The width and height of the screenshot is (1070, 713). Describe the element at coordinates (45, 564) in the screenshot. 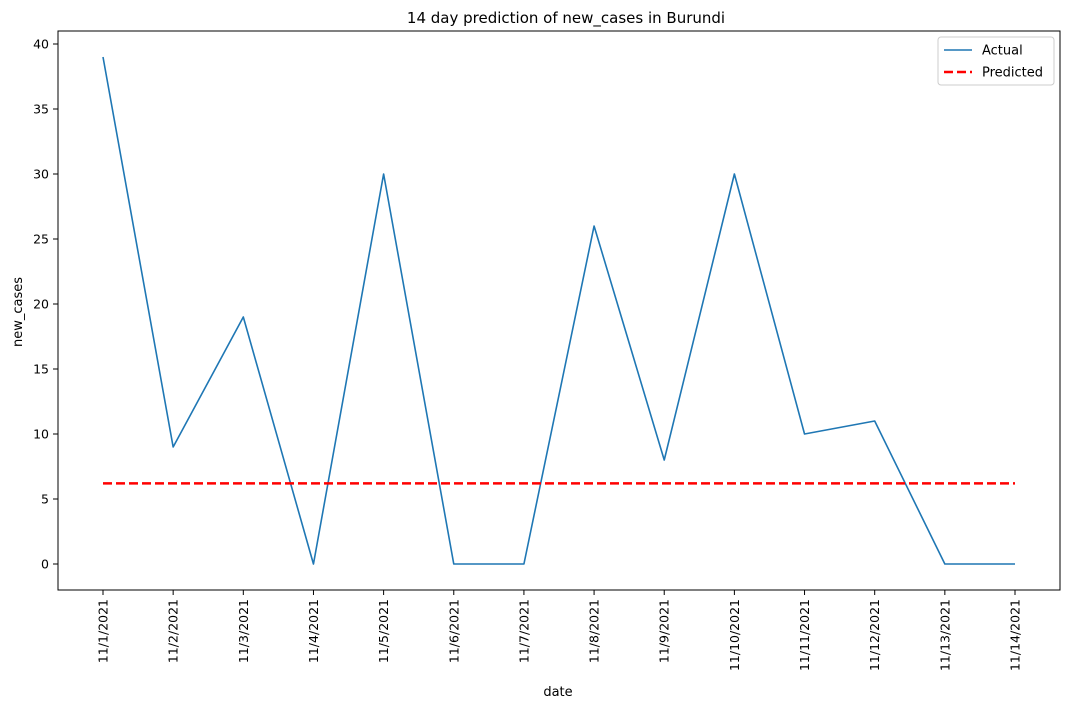

I see `y-tick-label: 0` at that location.